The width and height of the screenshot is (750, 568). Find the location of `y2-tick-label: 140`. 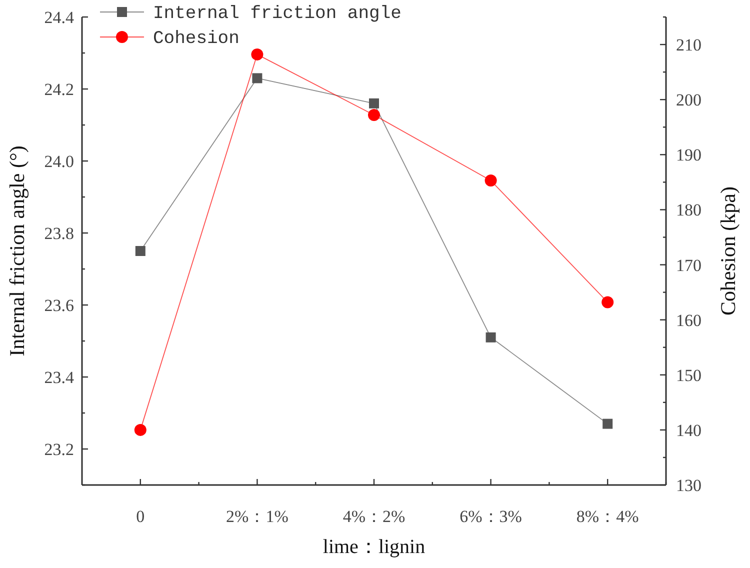

y2-tick-label: 140 is located at coordinates (689, 430).